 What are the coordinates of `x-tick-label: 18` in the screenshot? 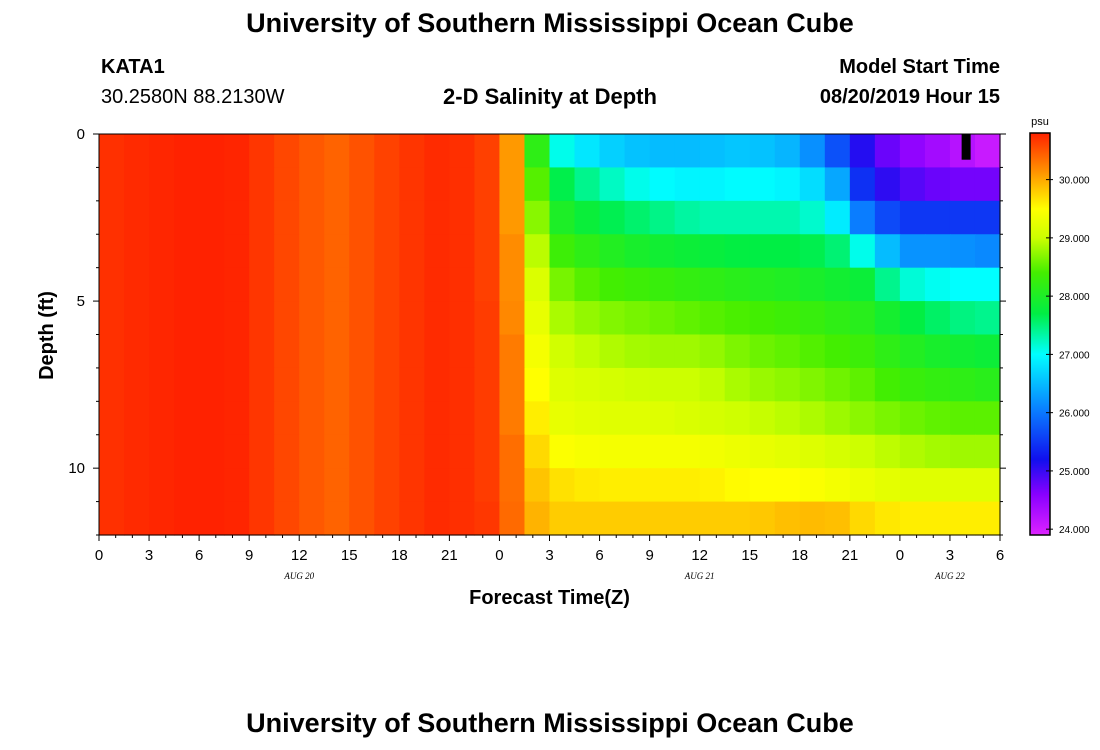 It's located at (799, 555).